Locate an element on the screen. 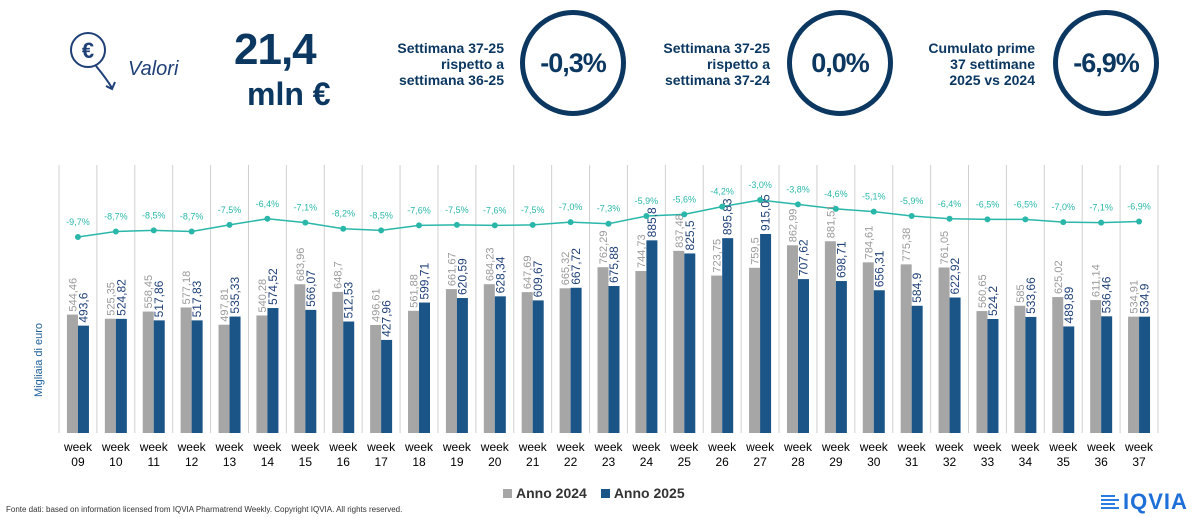 The height and width of the screenshot is (517, 1203). kpi-unit: mln € is located at coordinates (289, 94).